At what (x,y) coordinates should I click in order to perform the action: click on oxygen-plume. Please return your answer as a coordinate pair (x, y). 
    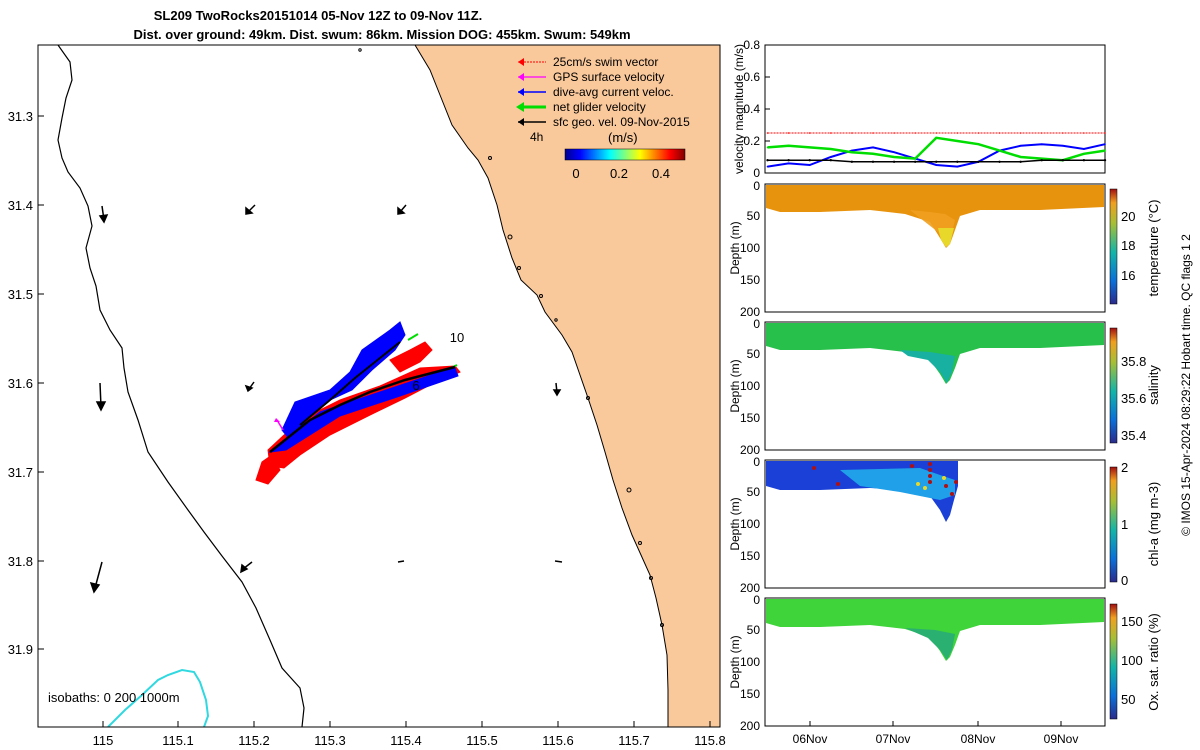
    Looking at the image, I should click on (930, 644).